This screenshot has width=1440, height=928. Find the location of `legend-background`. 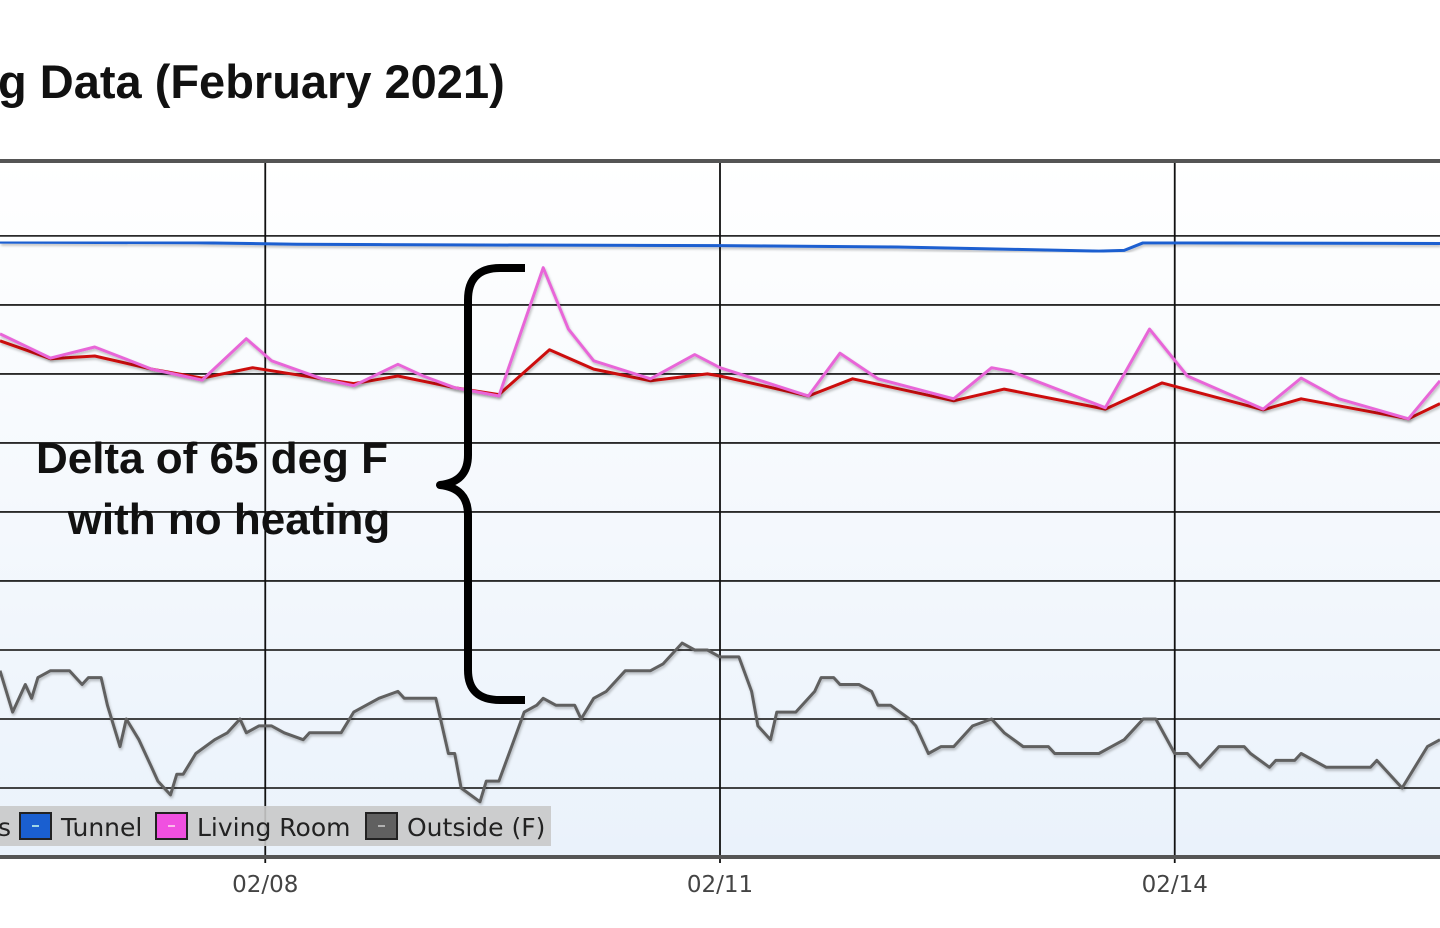

legend-background is located at coordinates (275, 826).